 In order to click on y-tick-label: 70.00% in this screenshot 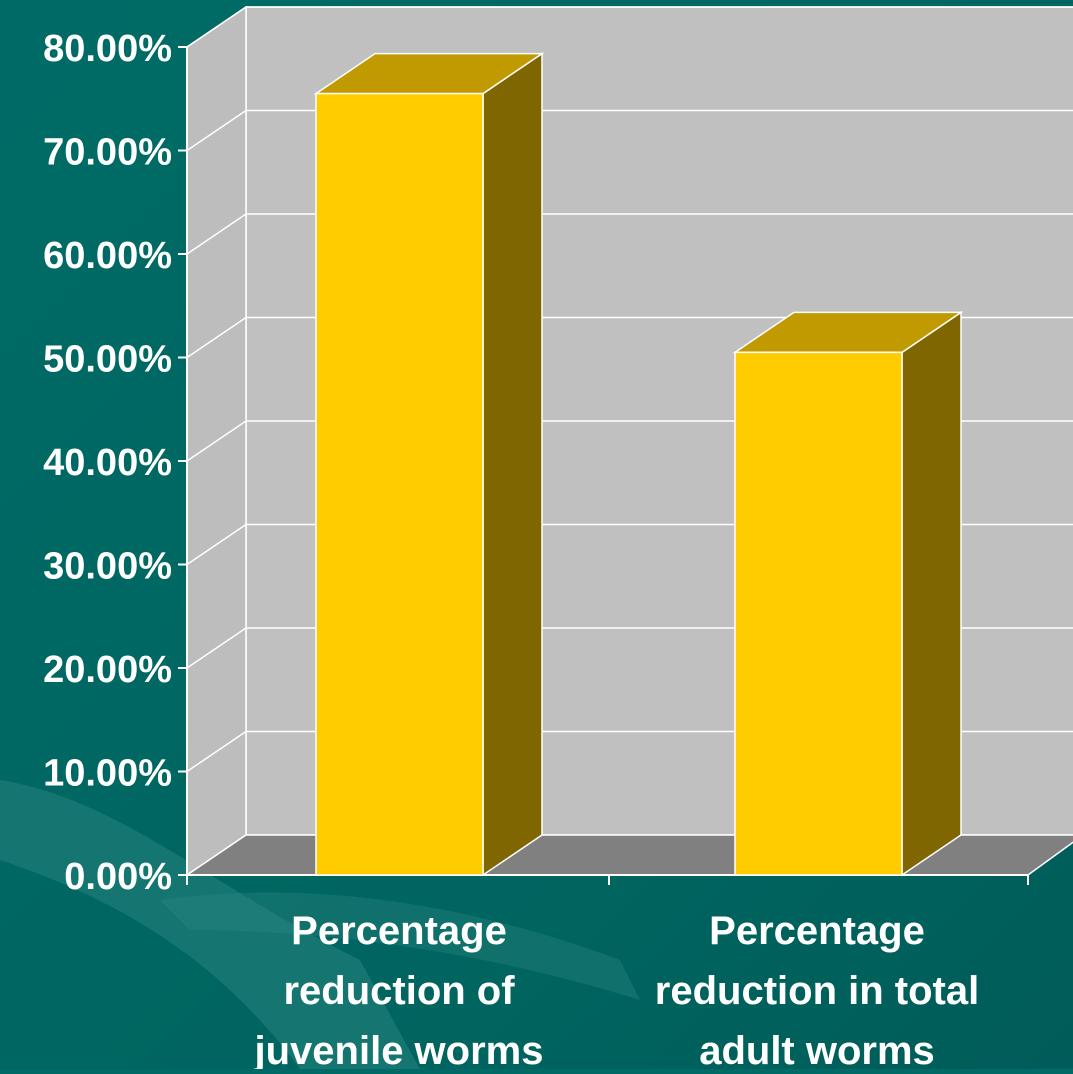, I will do `click(107, 153)`.